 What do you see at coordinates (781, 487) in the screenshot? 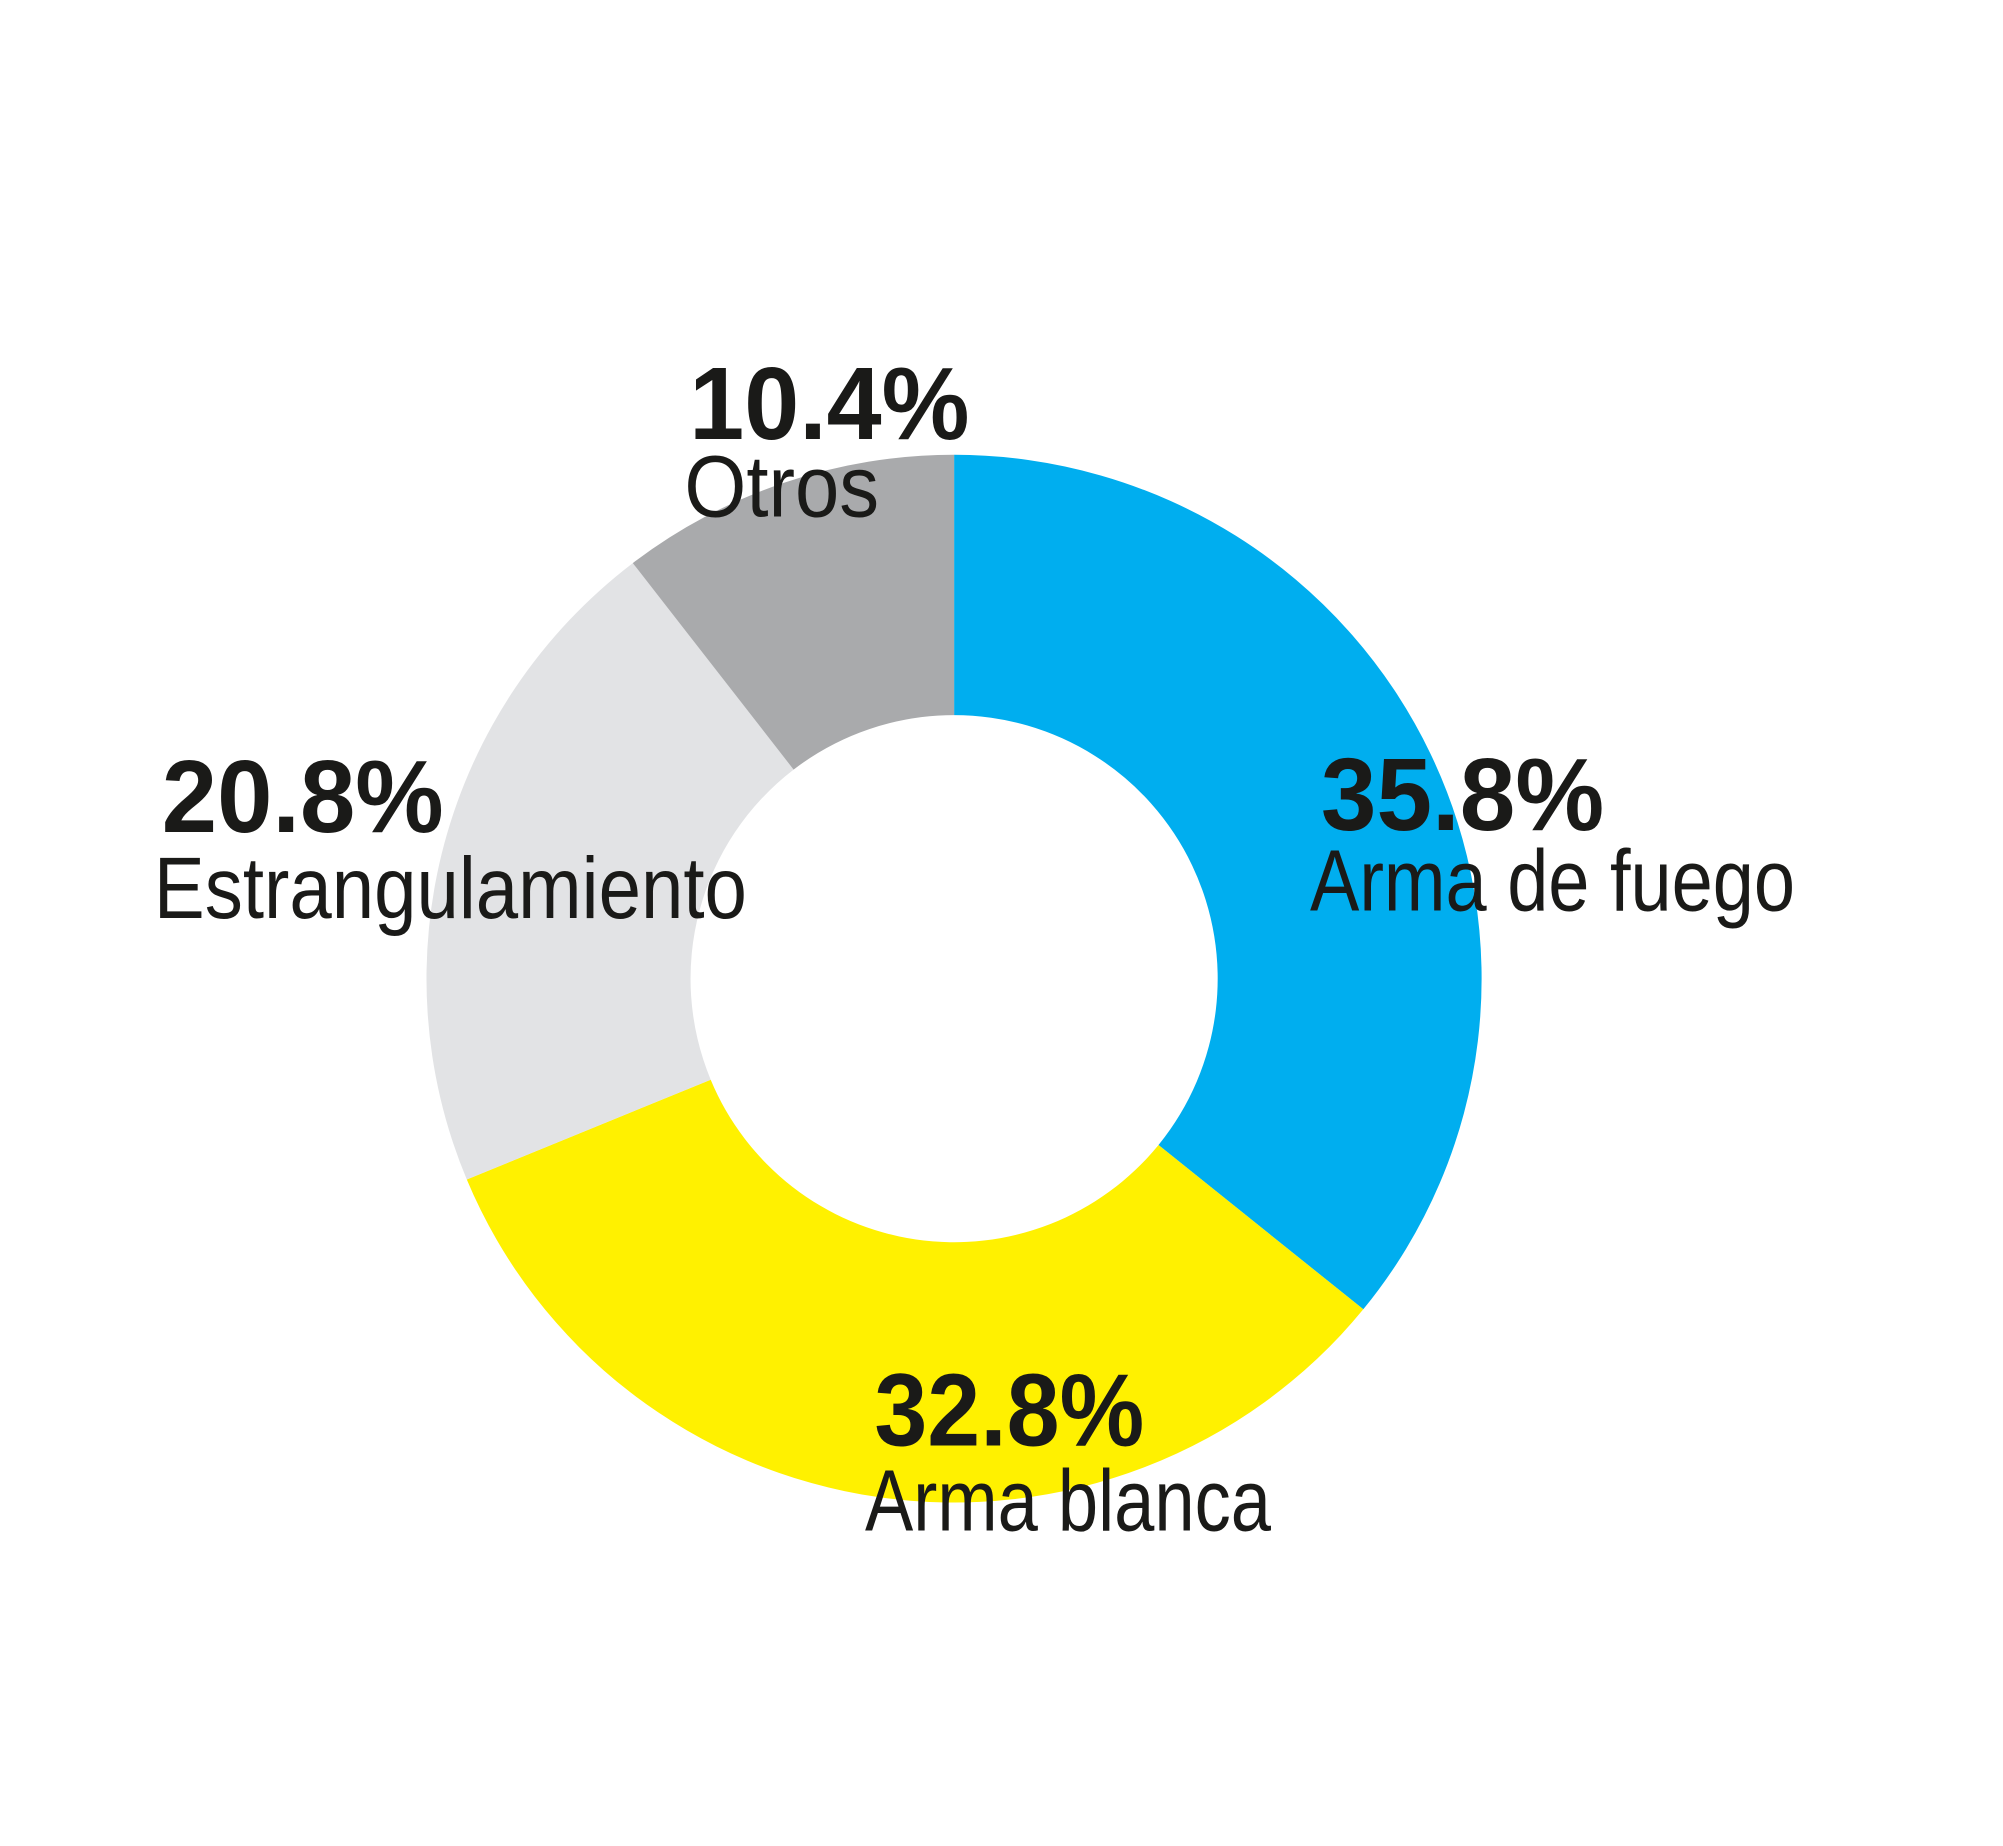
I see `svg-text: Otros` at bounding box center [781, 487].